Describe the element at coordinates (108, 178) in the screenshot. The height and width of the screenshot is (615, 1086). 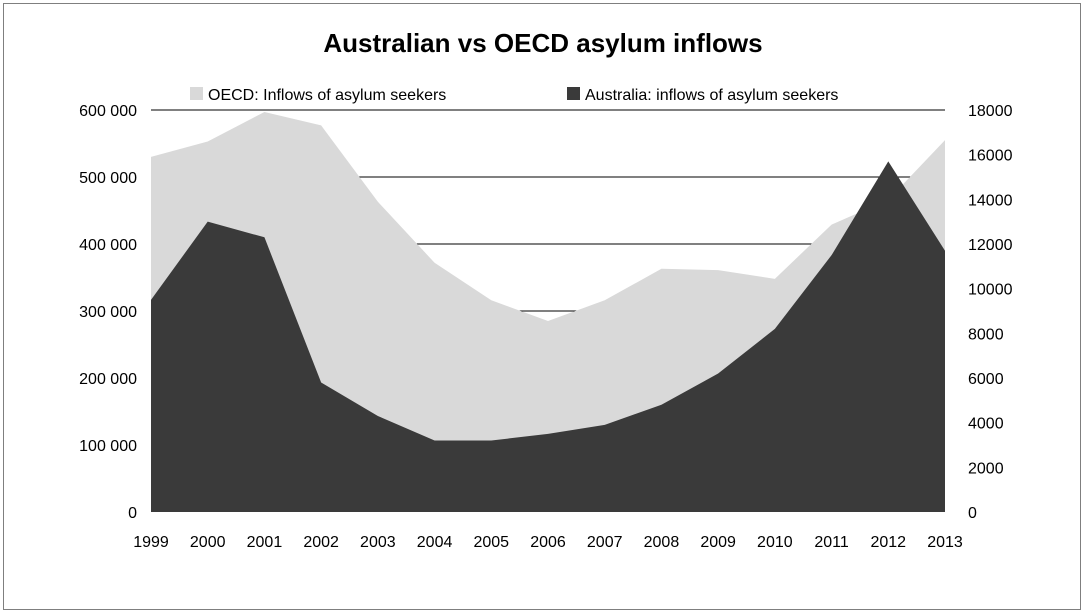
I see `left-axis-tick-label: 500 000` at that location.